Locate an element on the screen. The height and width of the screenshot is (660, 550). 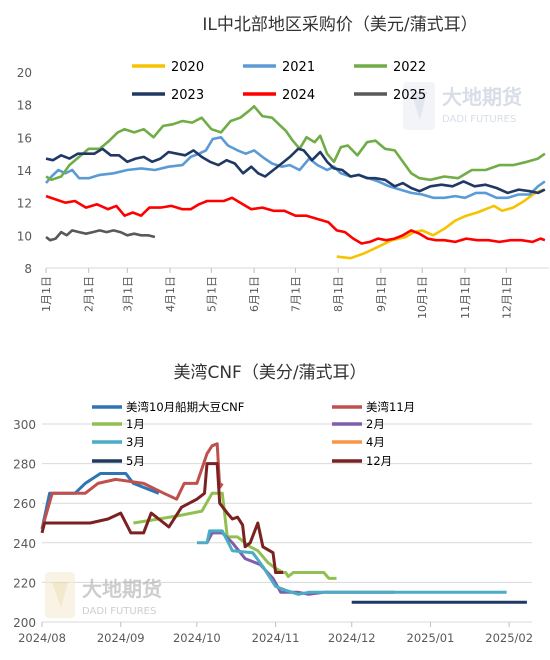
y-tick-label: 10 is located at coordinates (24, 236).